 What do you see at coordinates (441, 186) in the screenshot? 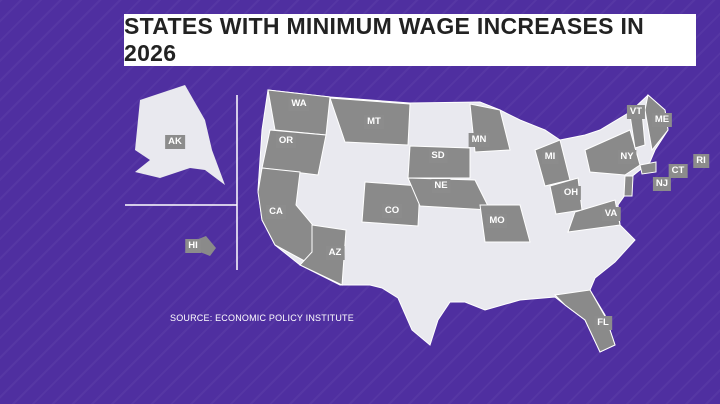
I see `state-label: NE` at bounding box center [441, 186].